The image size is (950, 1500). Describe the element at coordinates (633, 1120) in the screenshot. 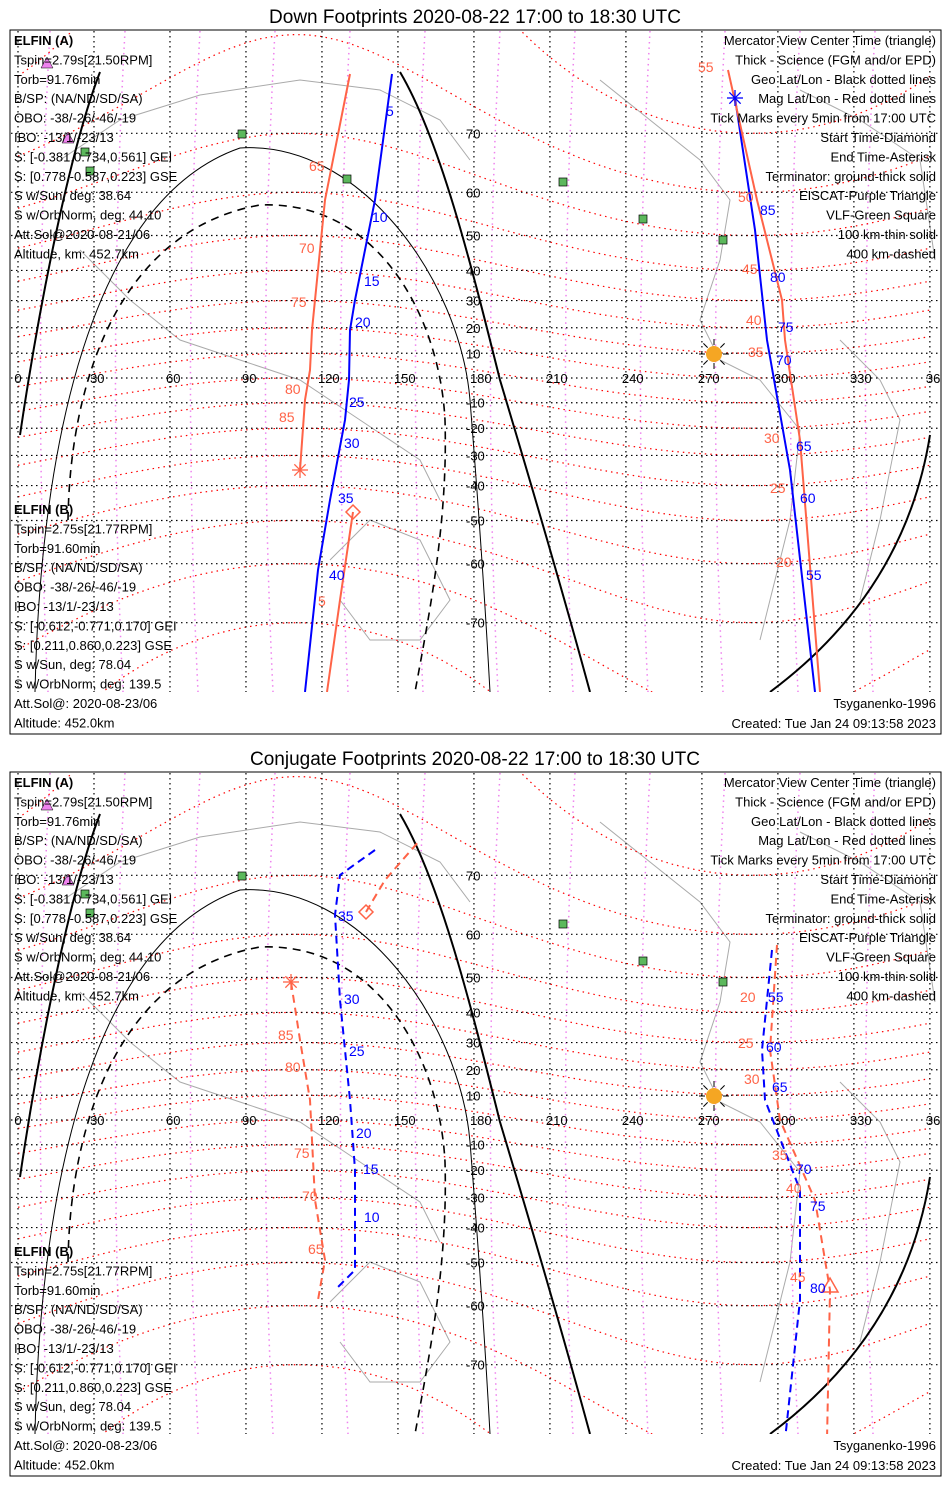

I see `lon-label: 240` at that location.